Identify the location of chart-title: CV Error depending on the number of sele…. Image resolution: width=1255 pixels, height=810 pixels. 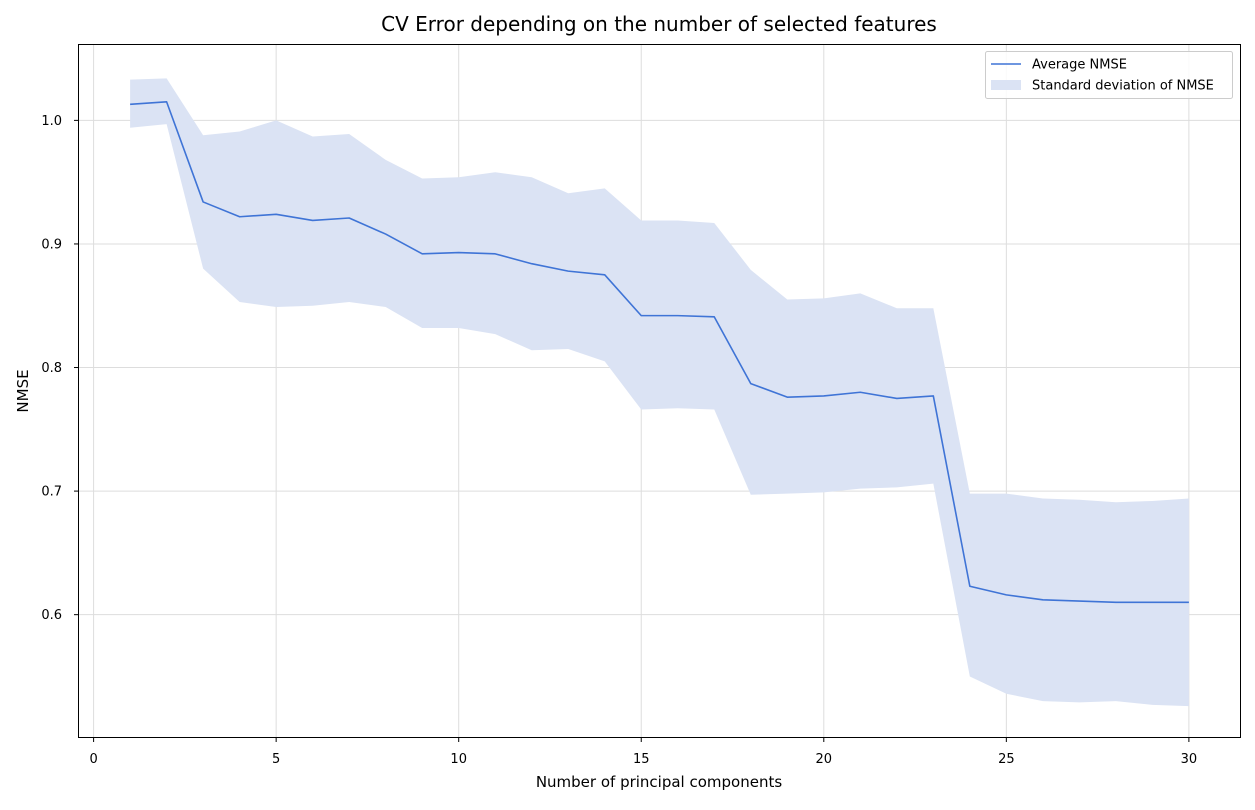
(659, 24).